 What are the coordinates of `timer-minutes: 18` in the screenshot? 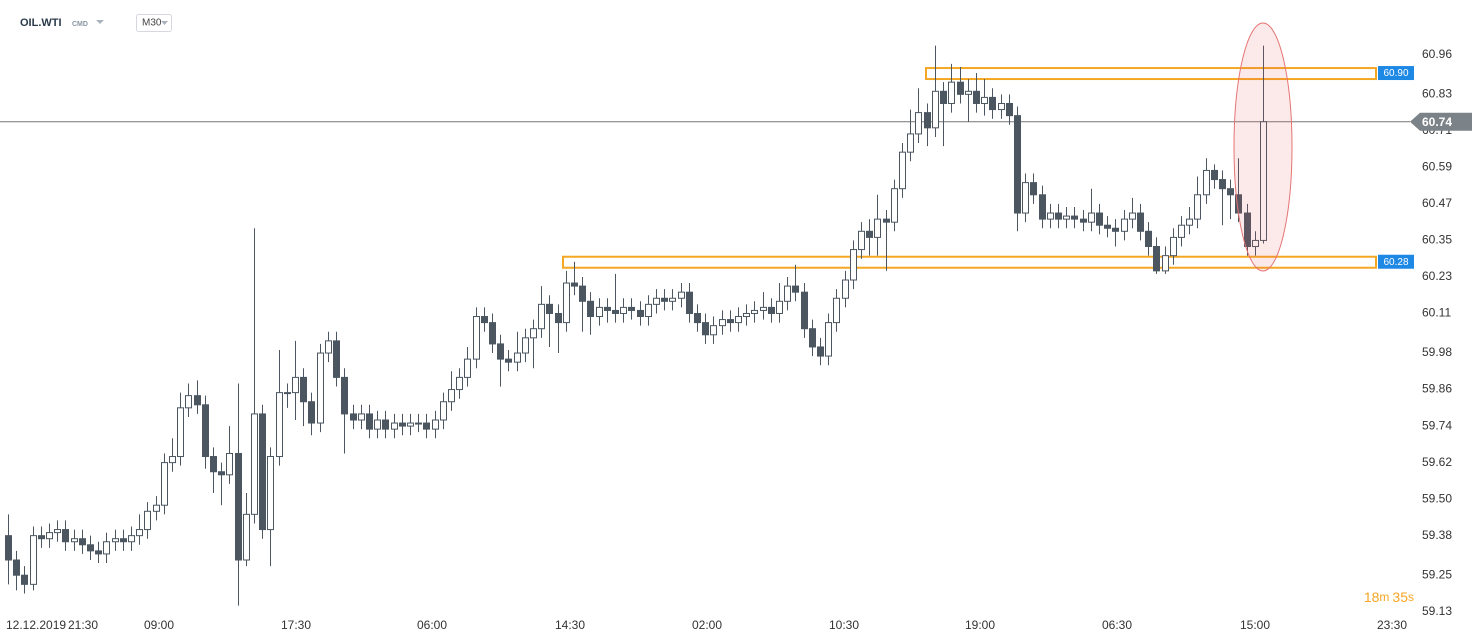 It's located at (1372, 597).